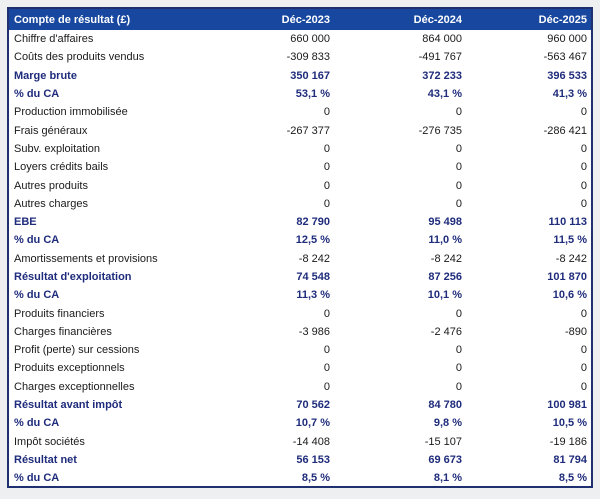 This screenshot has height=499, width=600. I want to click on column-header-dec-2023: Déc-2023, so click(269, 19).